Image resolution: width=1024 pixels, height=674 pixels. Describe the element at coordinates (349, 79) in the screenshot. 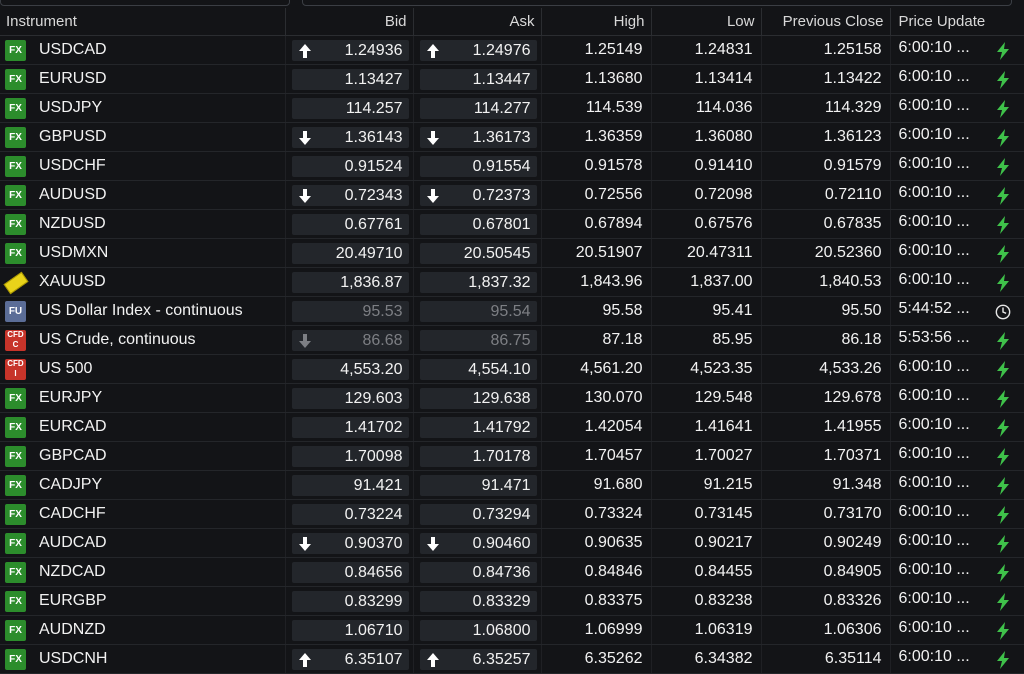

I see `bid-cell: 1.13427` at that location.